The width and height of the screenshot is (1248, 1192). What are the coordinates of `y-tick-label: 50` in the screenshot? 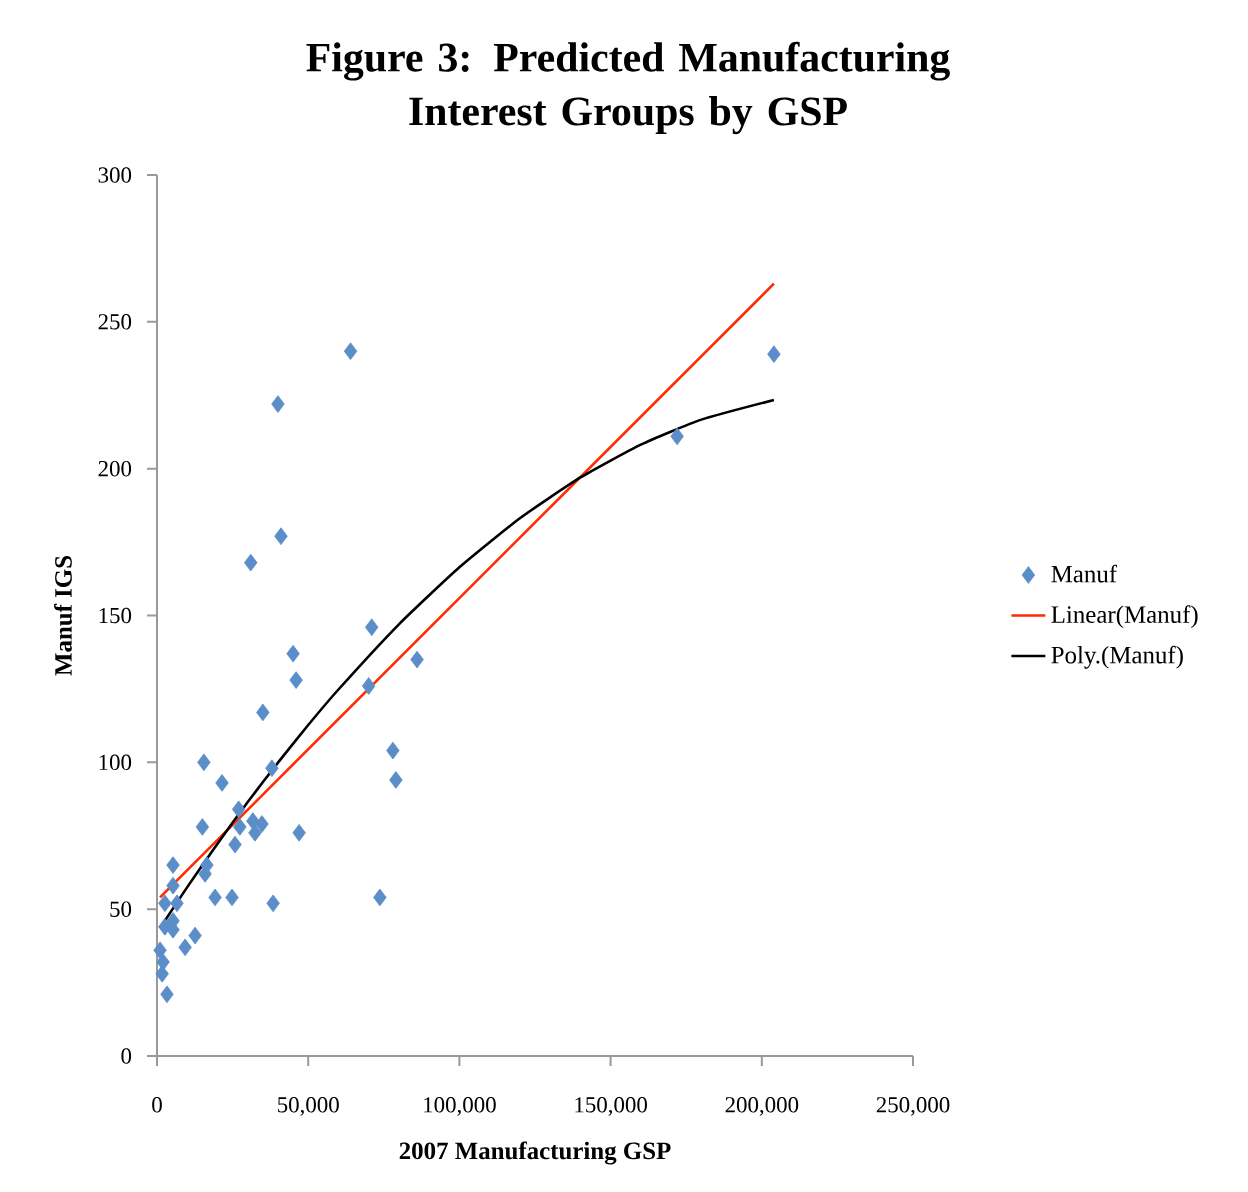 It's located at (121, 909).